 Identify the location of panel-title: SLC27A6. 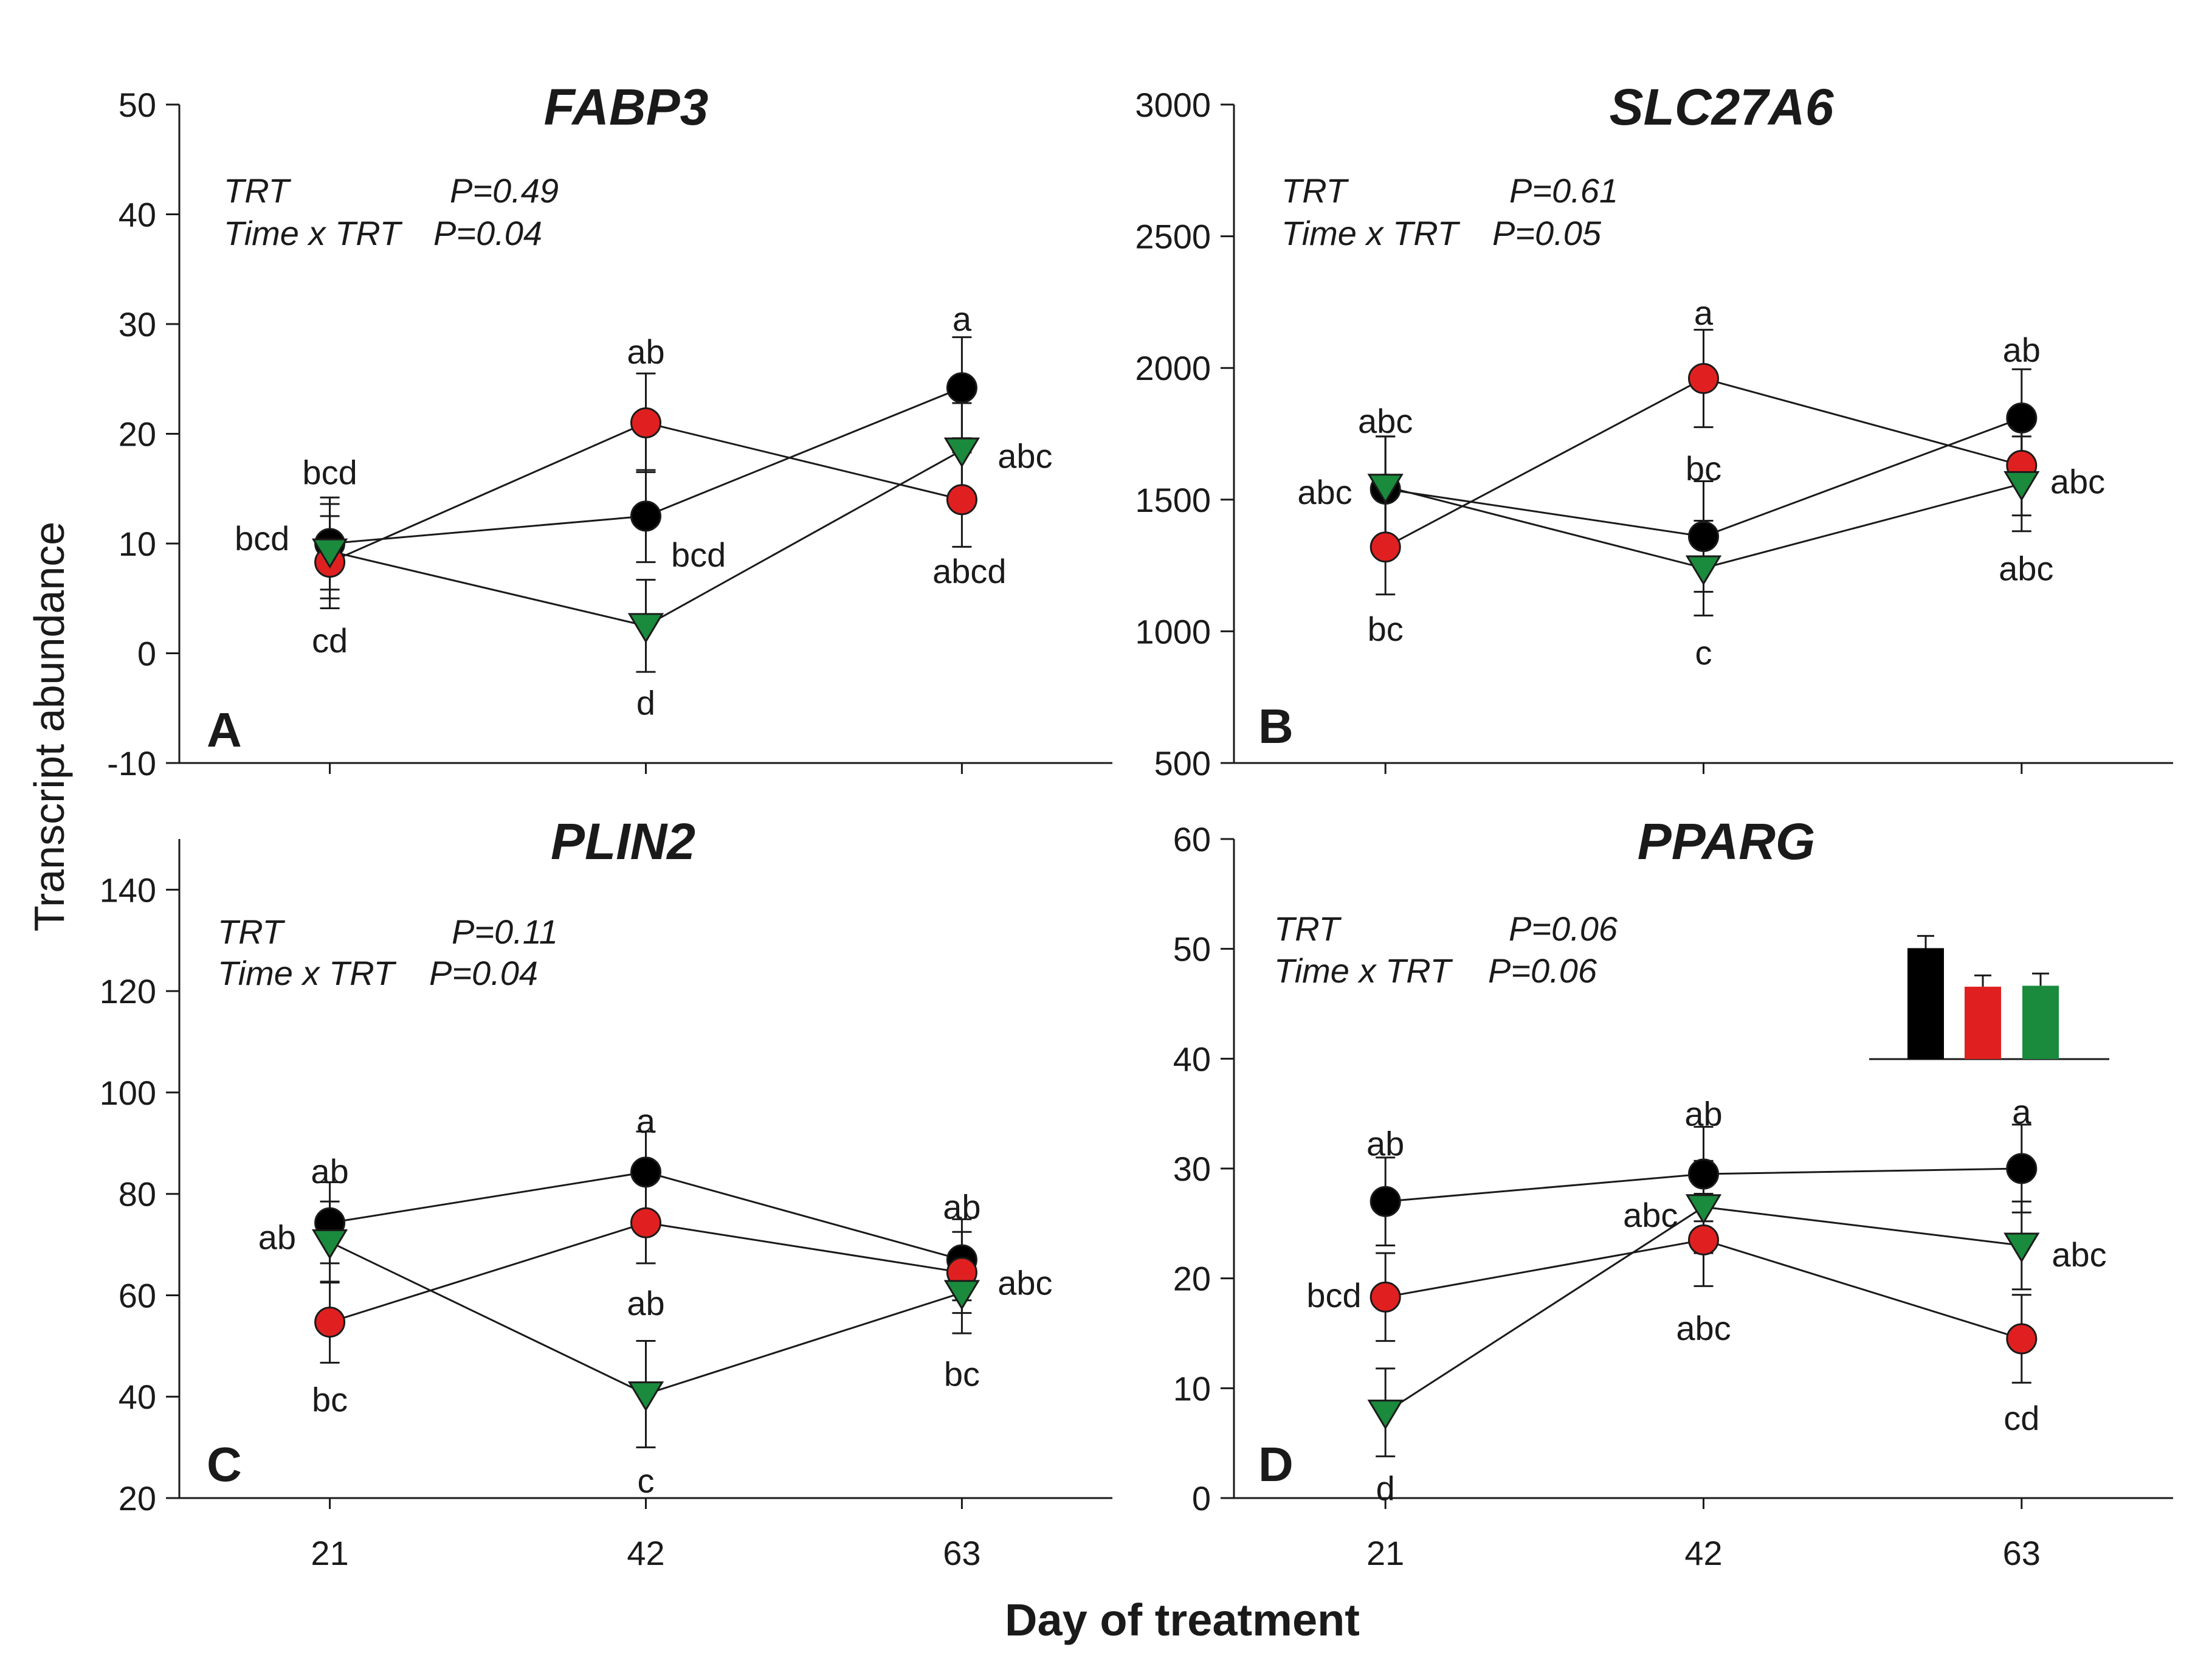
(1723, 107).